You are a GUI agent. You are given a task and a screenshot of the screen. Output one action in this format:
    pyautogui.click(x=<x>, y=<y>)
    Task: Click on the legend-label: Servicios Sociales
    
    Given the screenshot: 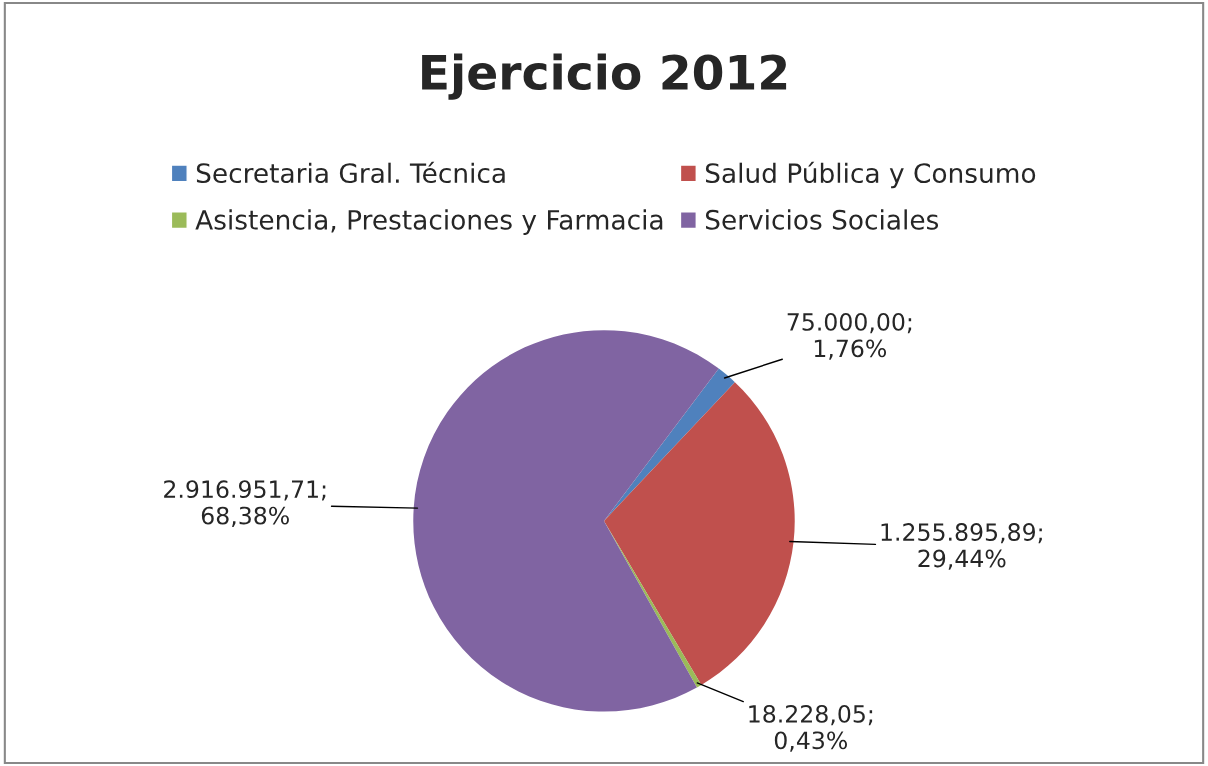 What is the action you would take?
    pyautogui.click(x=822, y=219)
    